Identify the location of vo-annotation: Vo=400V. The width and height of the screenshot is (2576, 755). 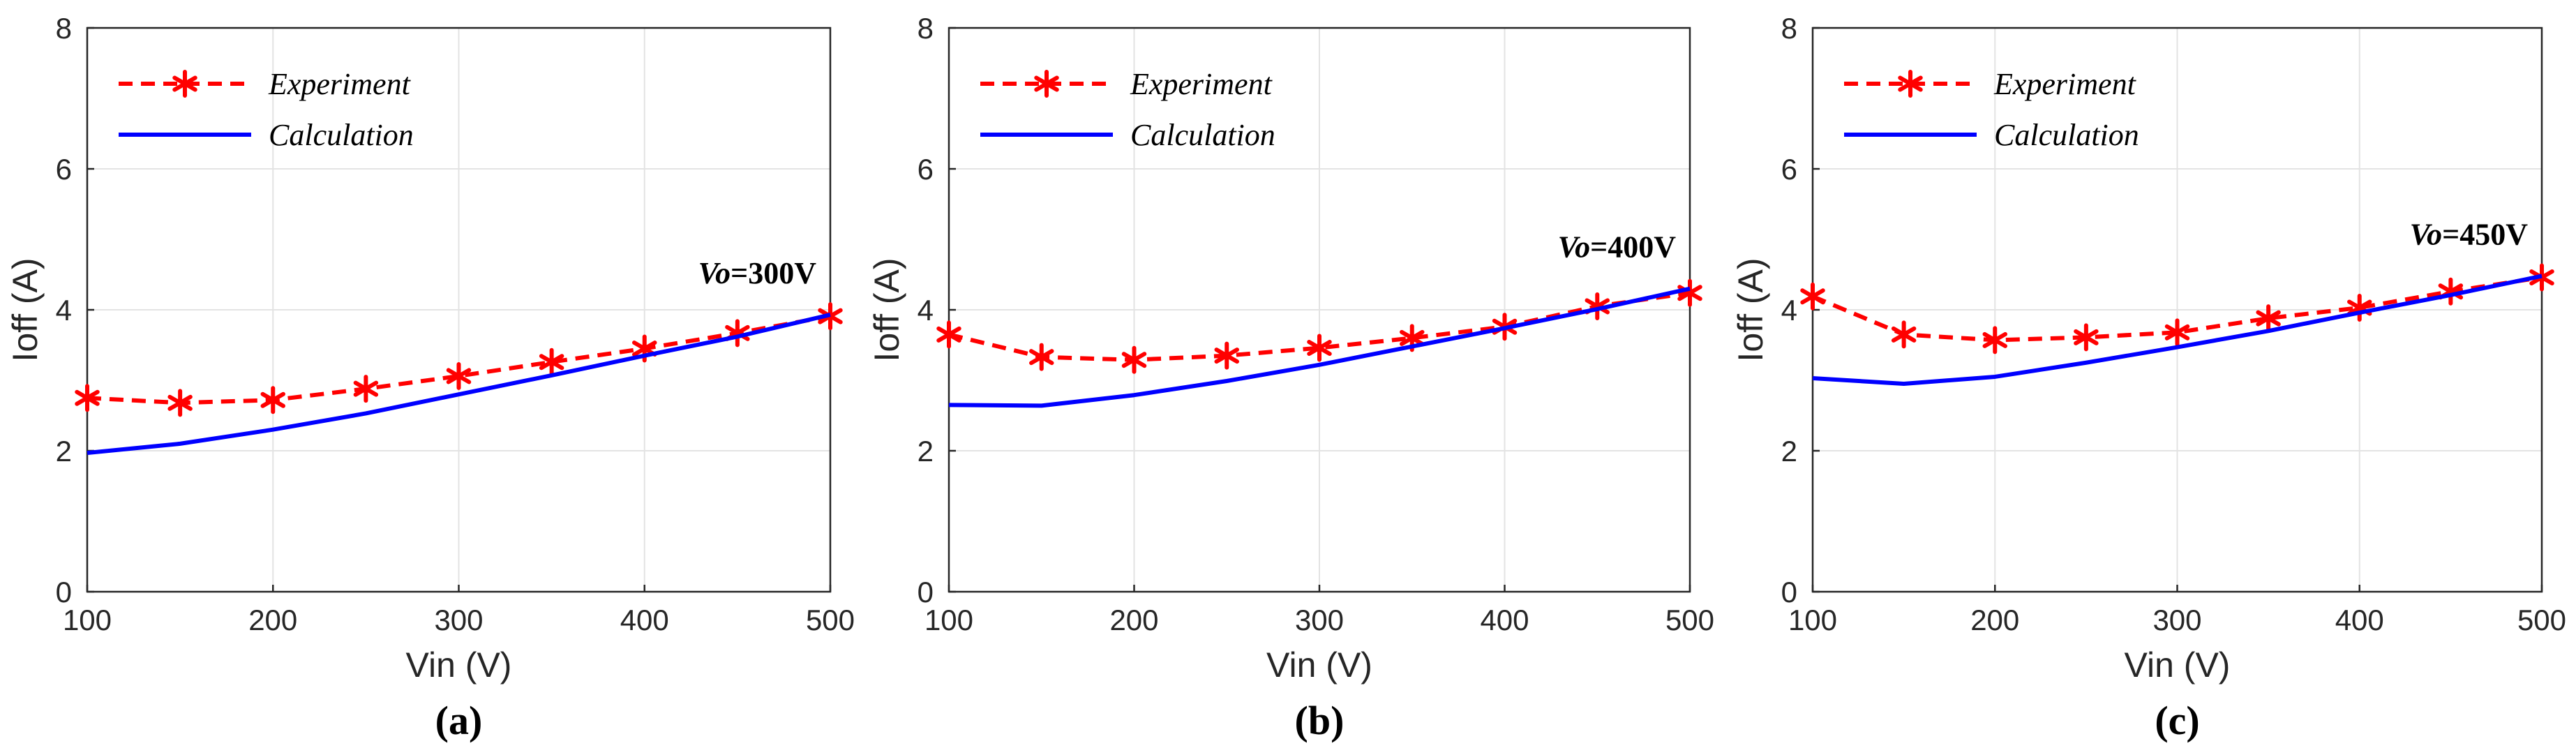
(1617, 247).